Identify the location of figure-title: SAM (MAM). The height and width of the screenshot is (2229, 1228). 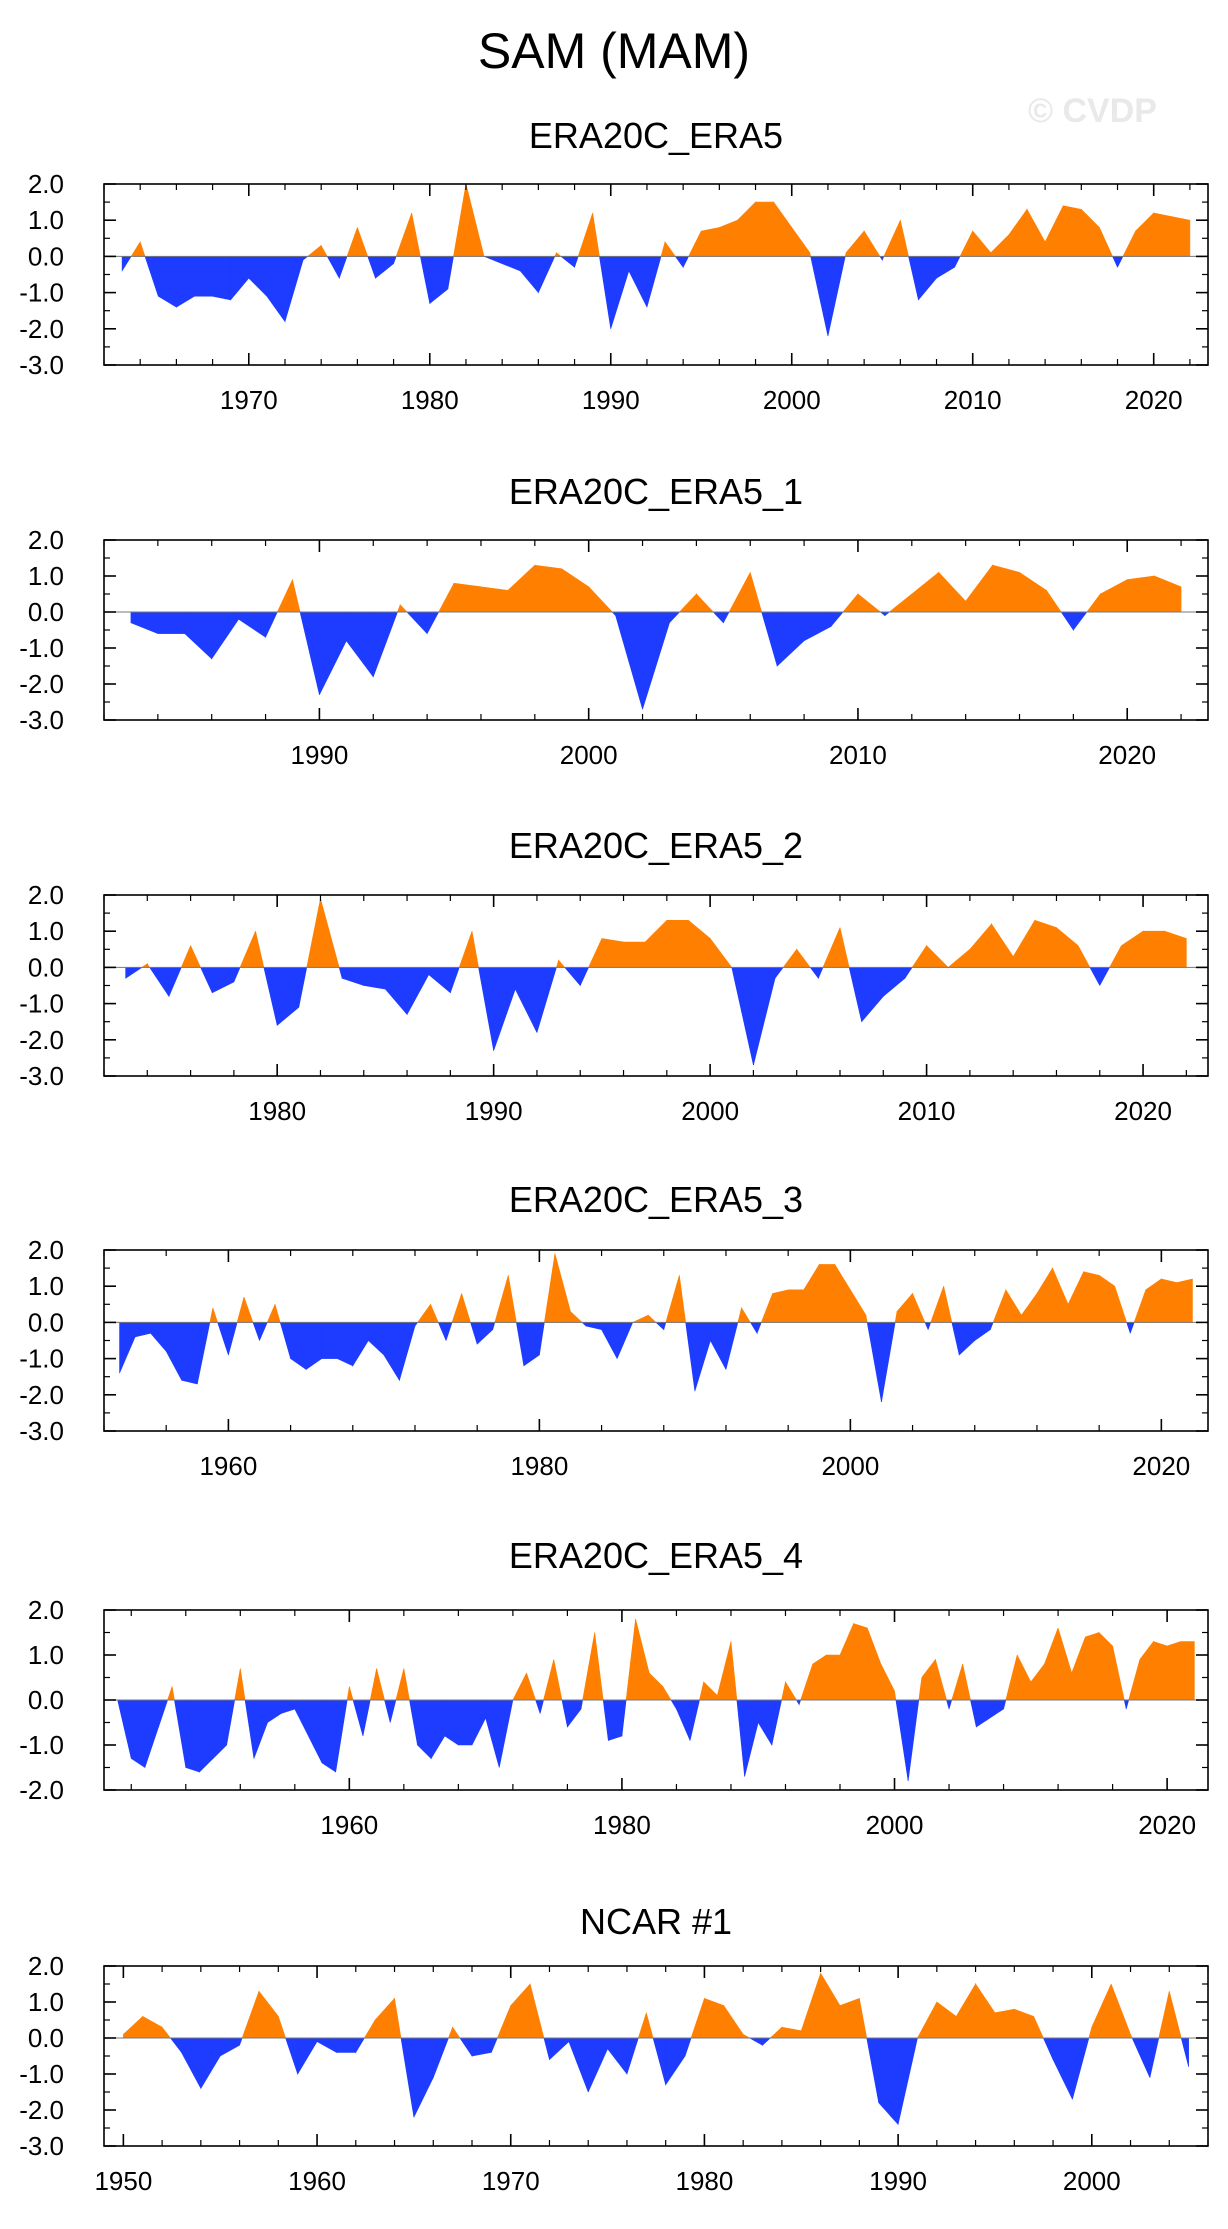
(614, 51).